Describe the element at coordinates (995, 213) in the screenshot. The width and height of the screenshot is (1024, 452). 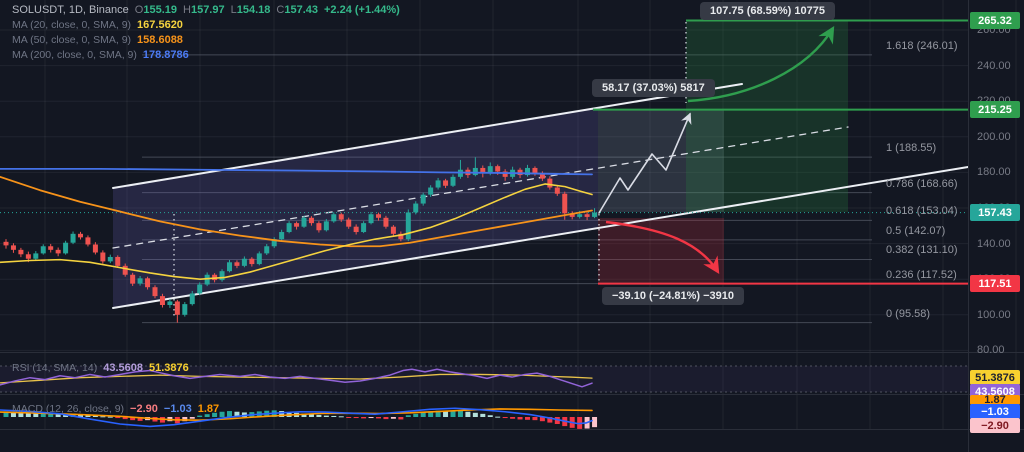
I see `price-badge: 157.43` at that location.